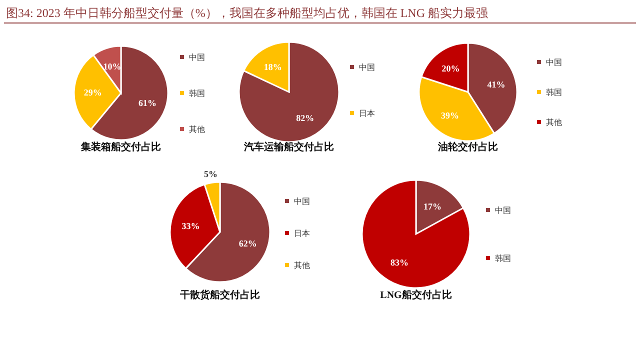 The height and width of the screenshot is (343, 640). What do you see at coordinates (432, 207) in the screenshot?
I see `data-label: 17%` at bounding box center [432, 207].